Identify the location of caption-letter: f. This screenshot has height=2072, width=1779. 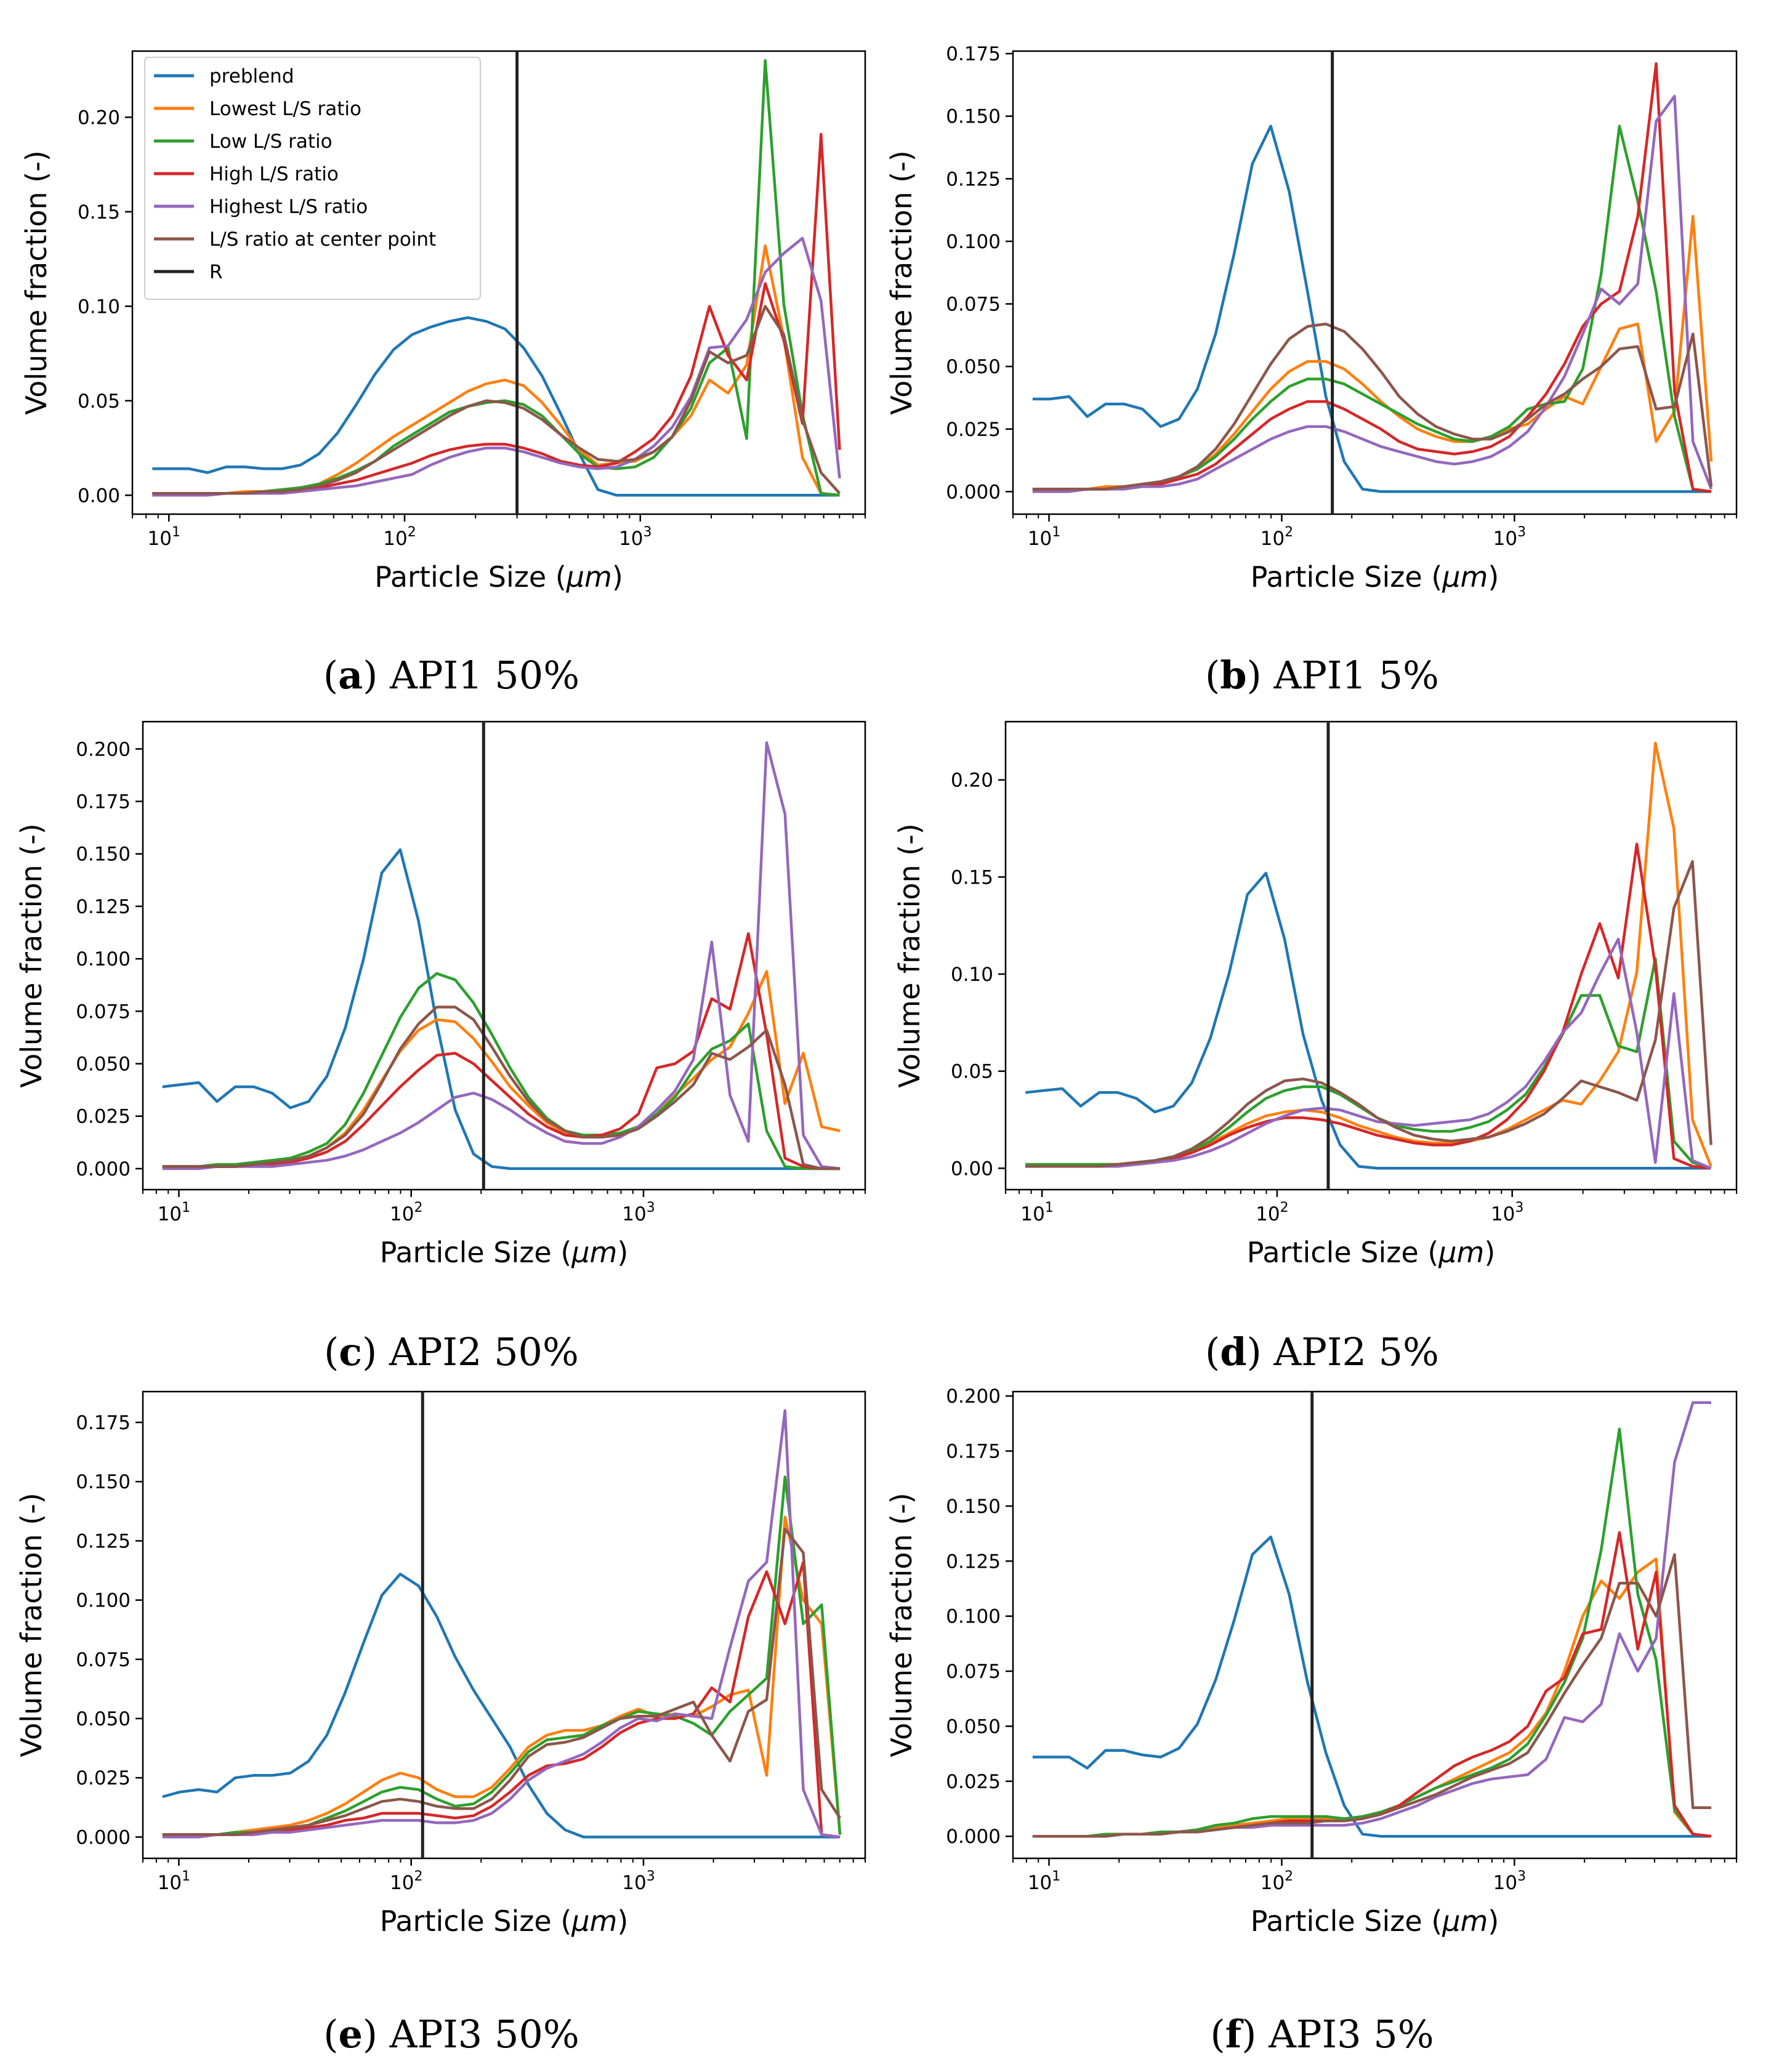
(1234, 2034).